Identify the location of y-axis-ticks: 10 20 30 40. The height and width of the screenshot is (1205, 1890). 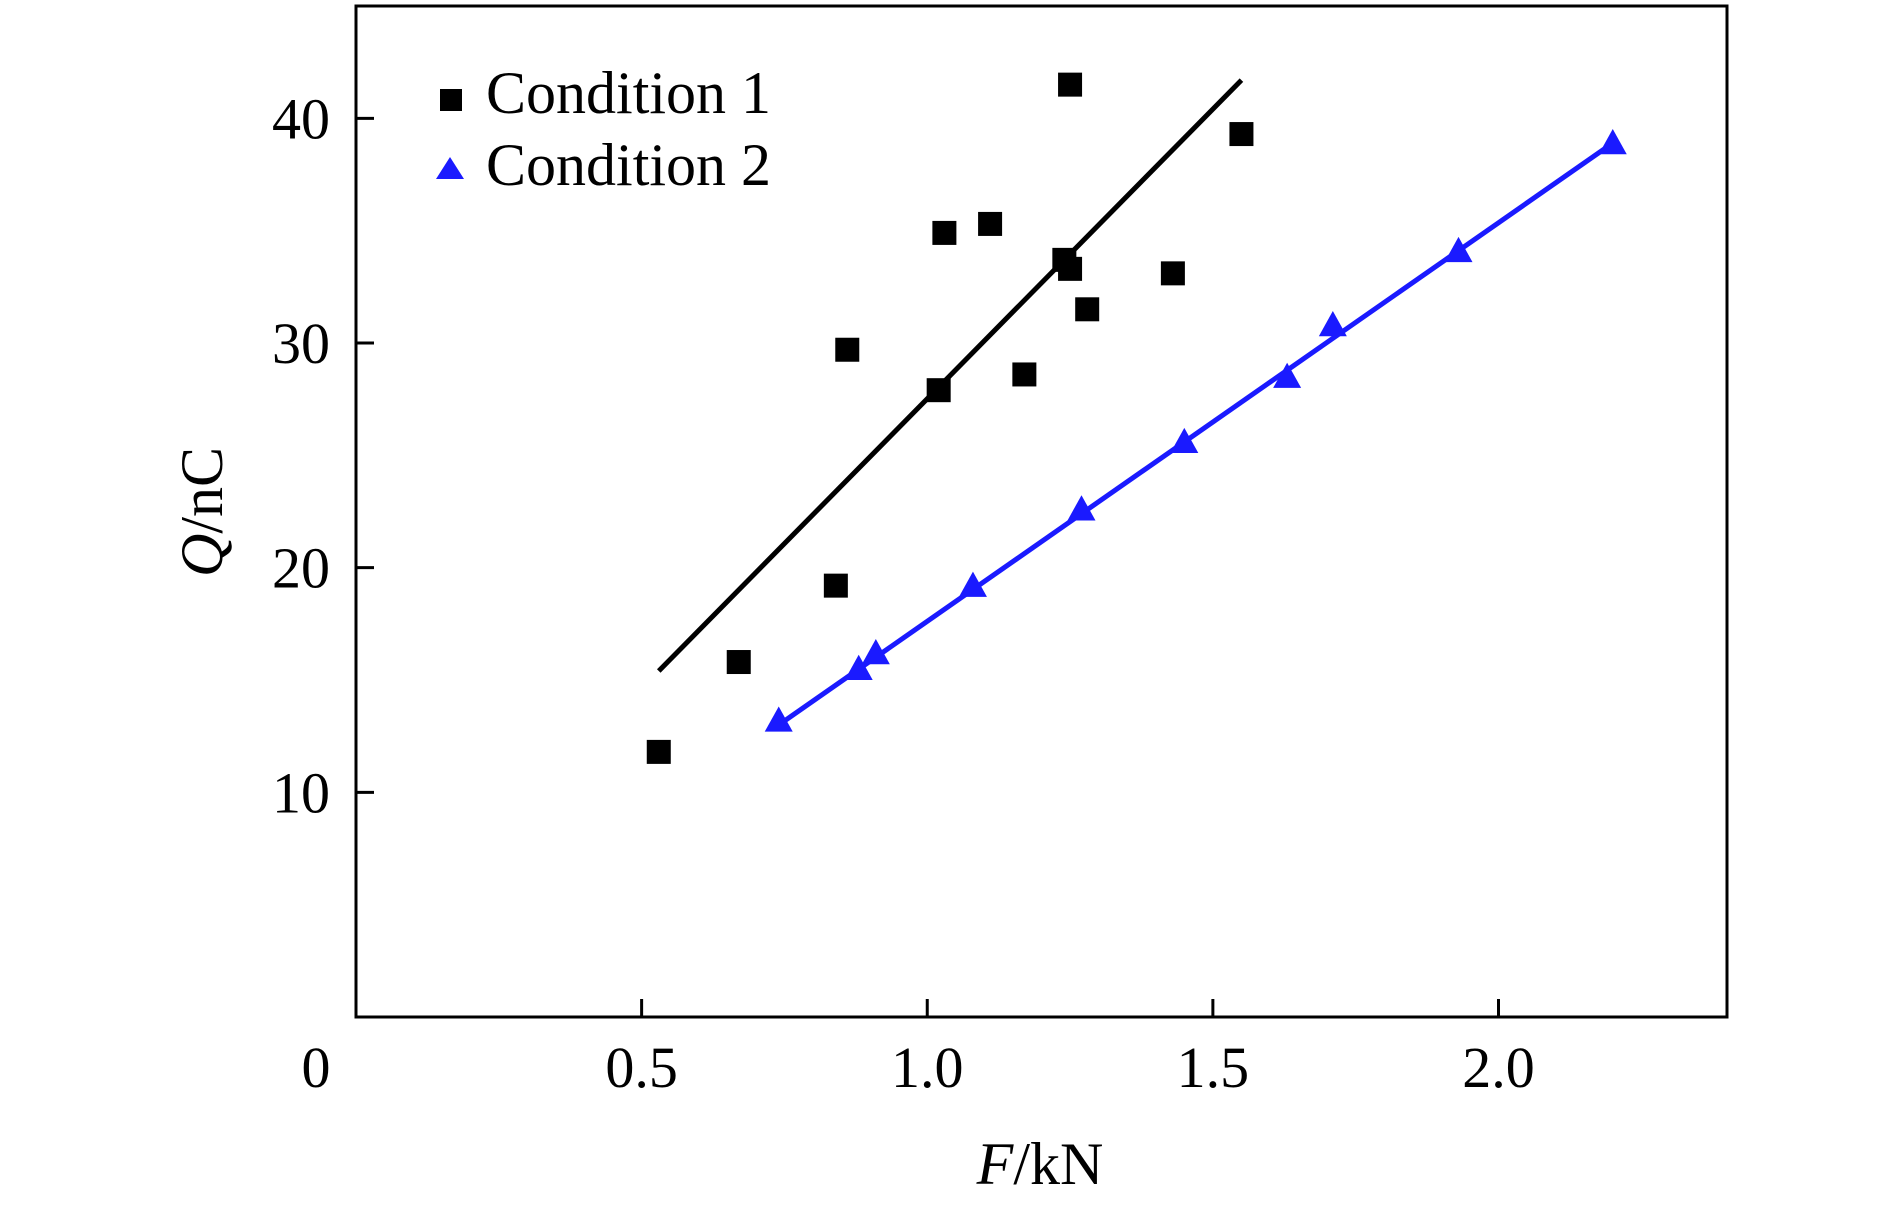
(323, 455).